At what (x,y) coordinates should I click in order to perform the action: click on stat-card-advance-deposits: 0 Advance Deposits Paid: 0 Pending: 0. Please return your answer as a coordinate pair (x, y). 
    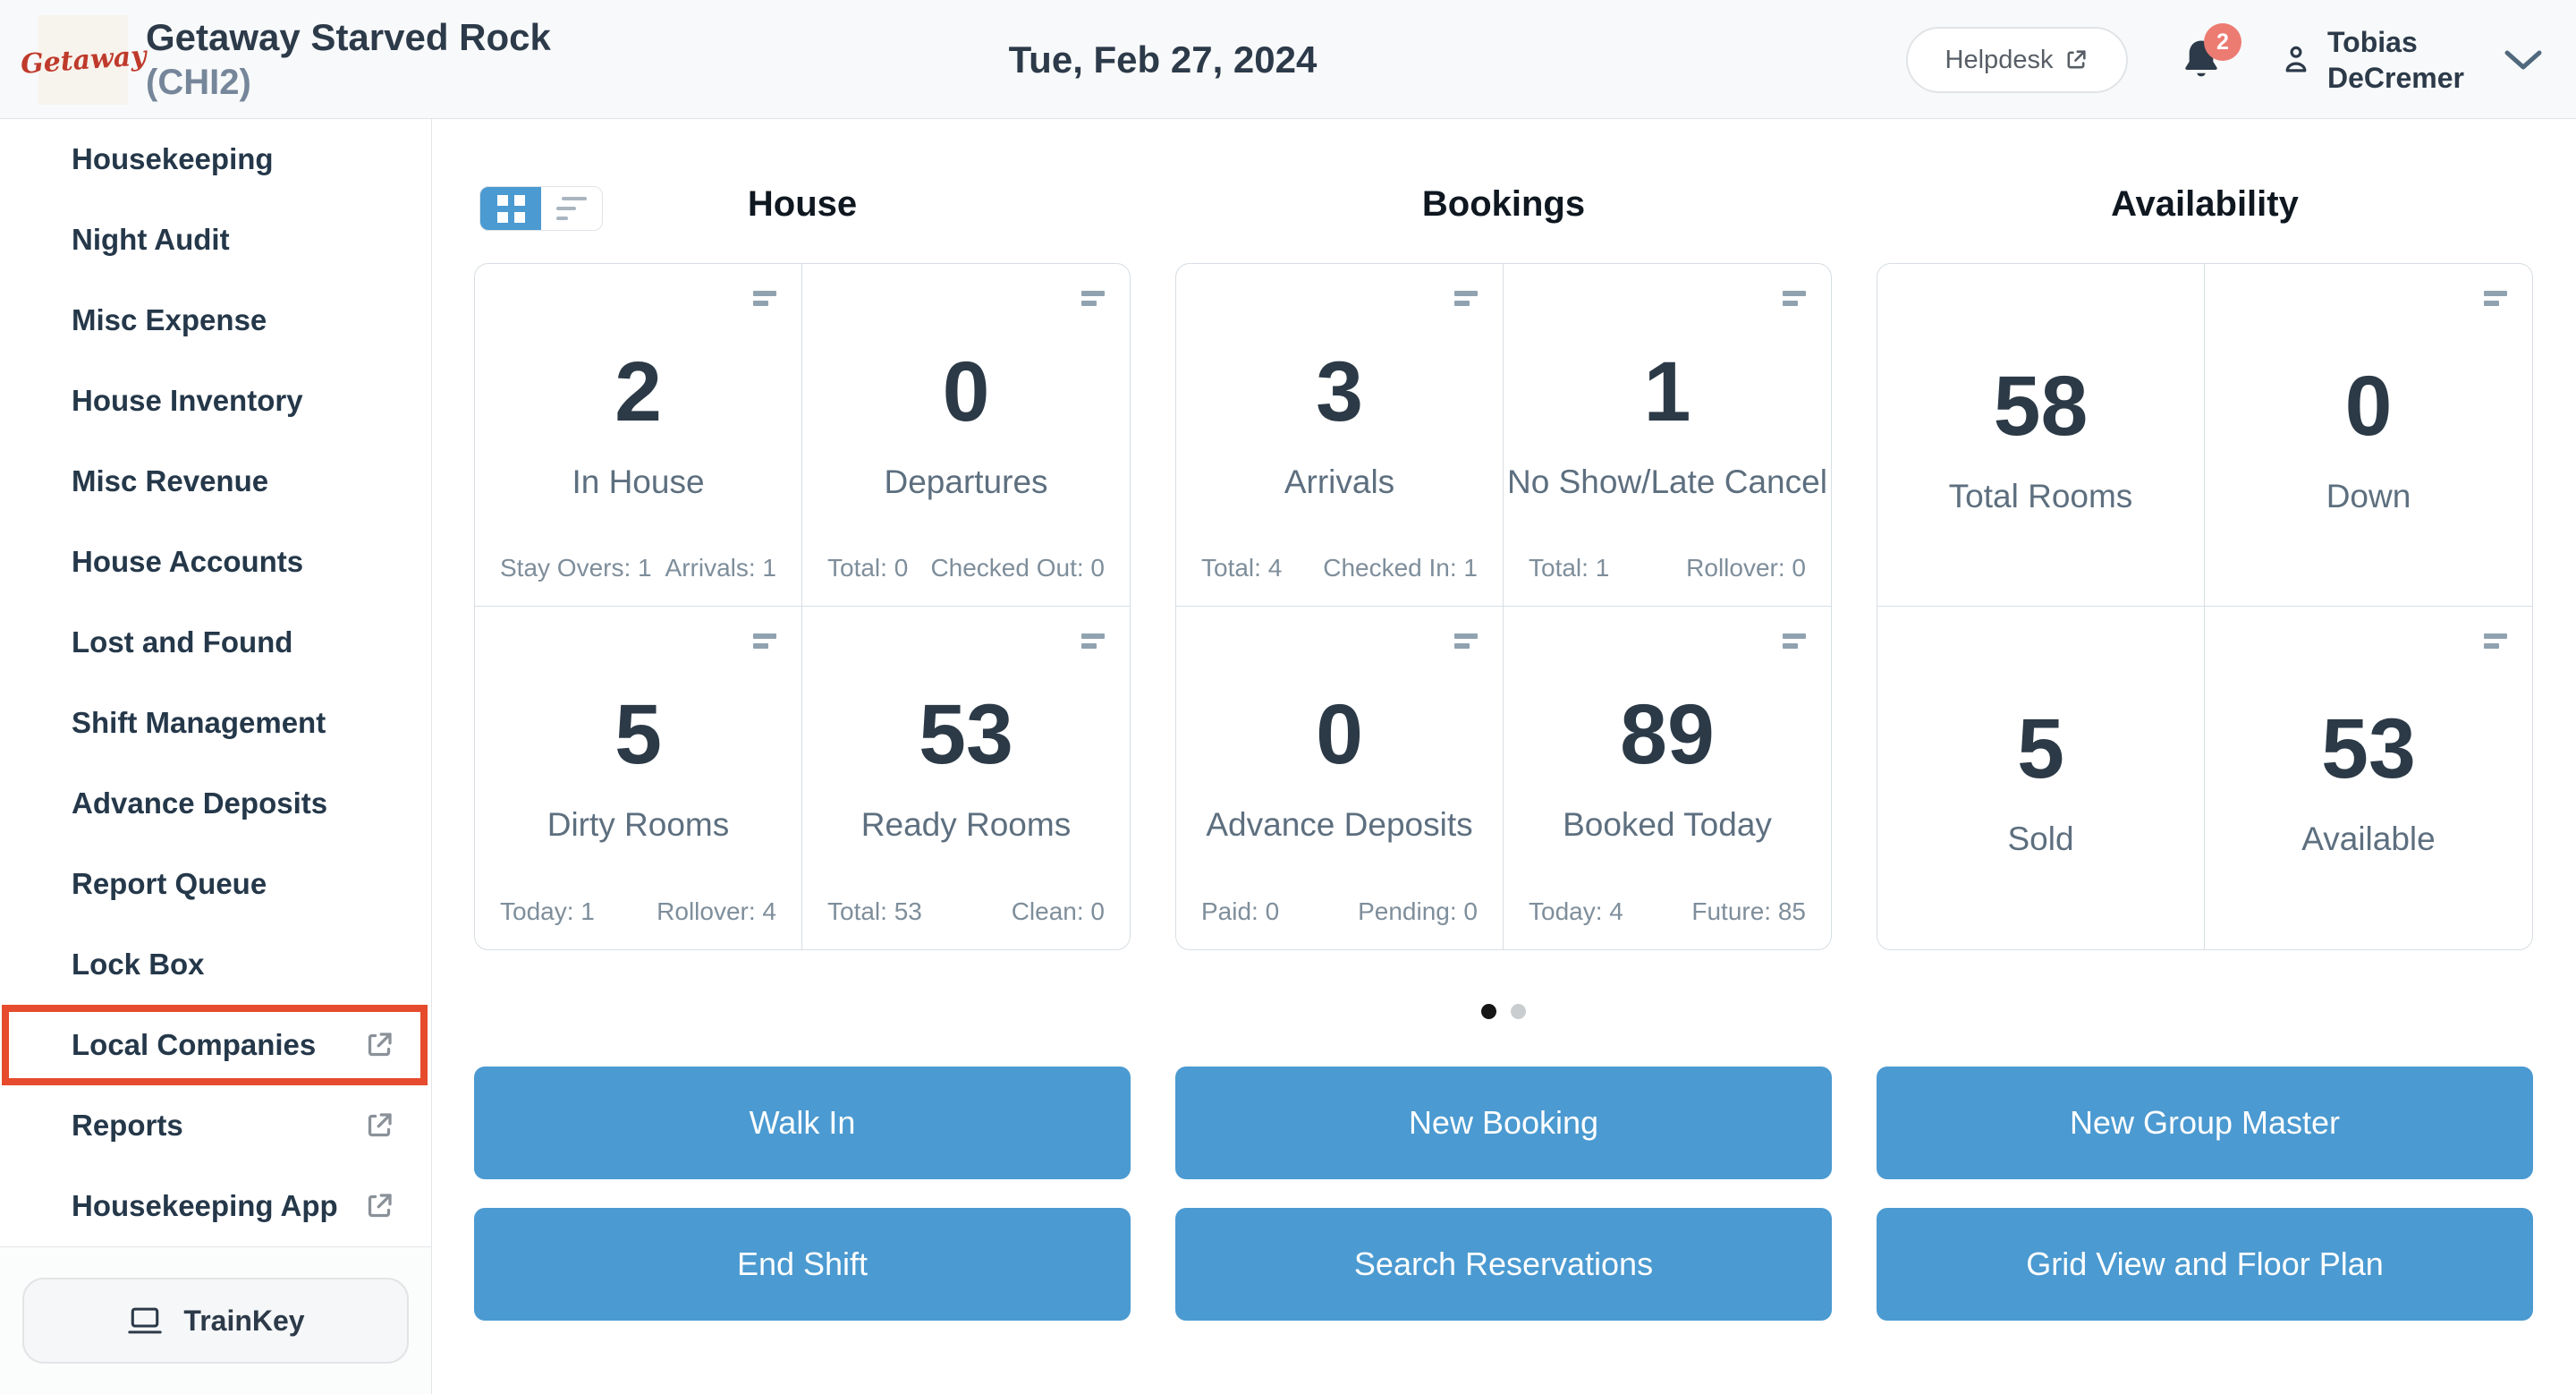
    Looking at the image, I should click on (1340, 778).